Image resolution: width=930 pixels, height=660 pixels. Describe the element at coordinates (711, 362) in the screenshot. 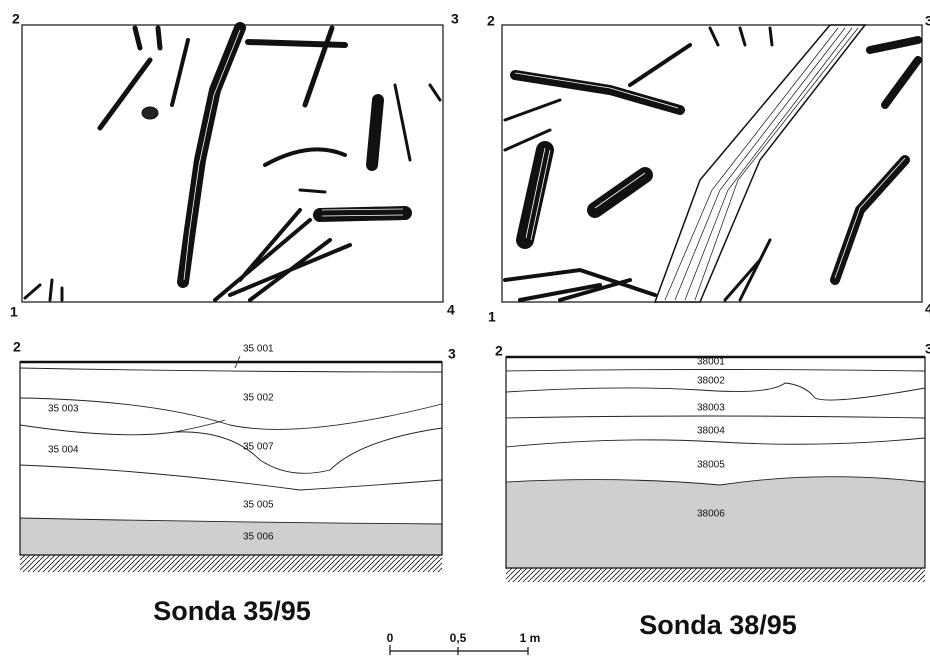

I see `layer-label: 38001` at that location.